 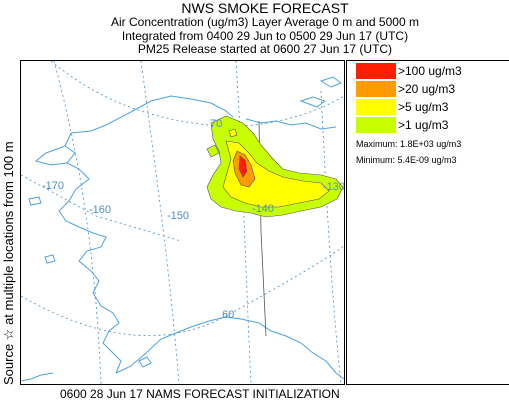 What do you see at coordinates (51, 155) in the screenshot?
I see `seward-peninsula` at bounding box center [51, 155].